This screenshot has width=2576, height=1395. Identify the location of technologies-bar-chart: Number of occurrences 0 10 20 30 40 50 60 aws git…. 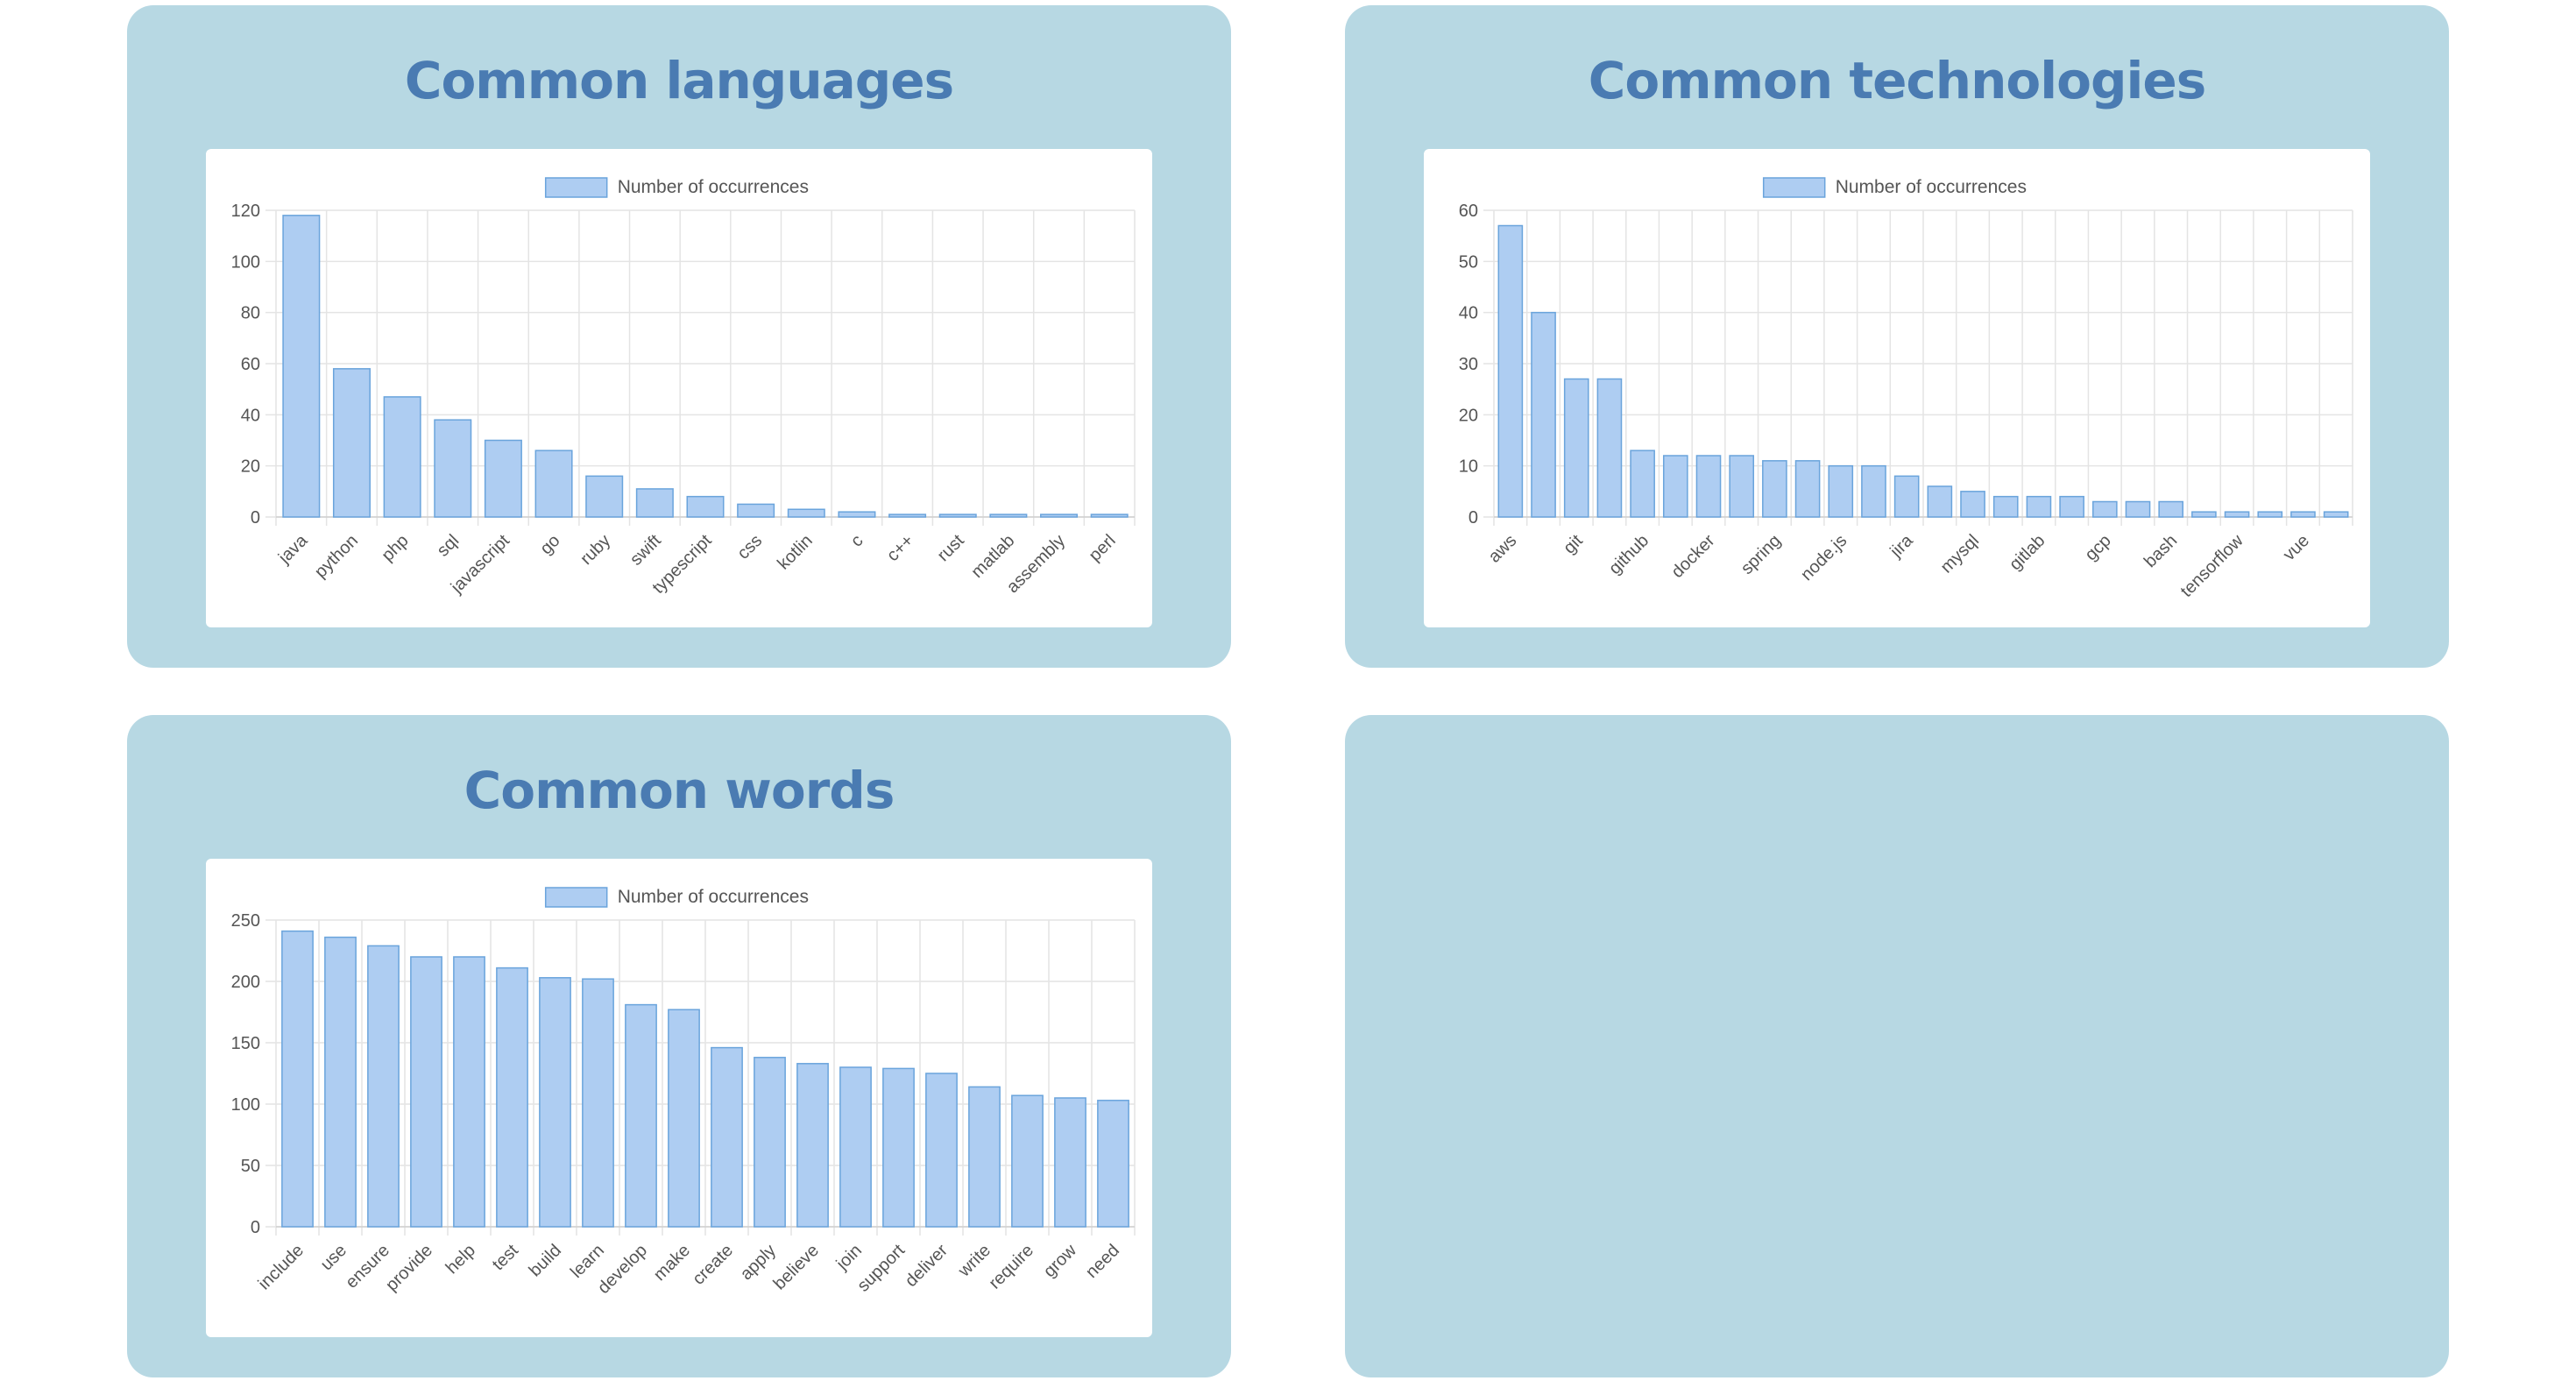
(1906, 389).